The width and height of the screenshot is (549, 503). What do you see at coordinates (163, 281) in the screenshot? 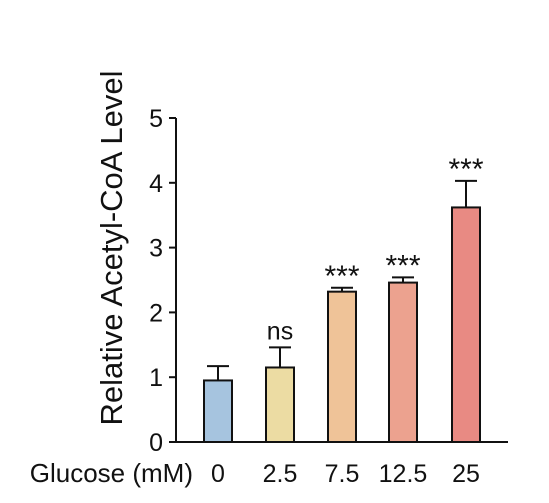
I see `y-axis: 0 1 2 3 4 5` at bounding box center [163, 281].